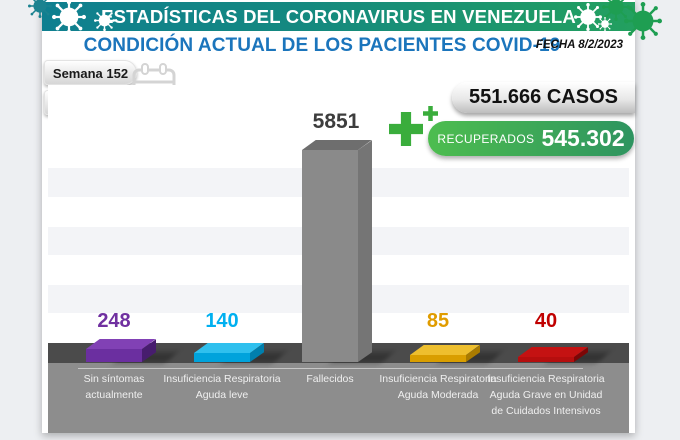 Image resolution: width=680 pixels, height=440 pixels. What do you see at coordinates (330, 379) in the screenshot?
I see `category-label: Fallecidos` at bounding box center [330, 379].